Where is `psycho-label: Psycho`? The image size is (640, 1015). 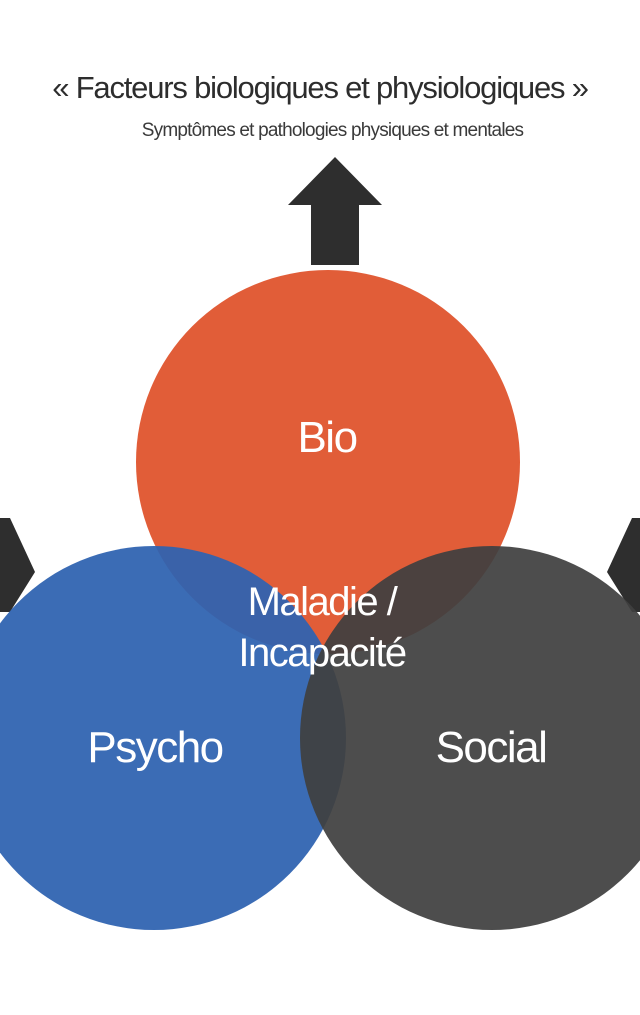 psycho-label: Psycho is located at coordinates (154, 747).